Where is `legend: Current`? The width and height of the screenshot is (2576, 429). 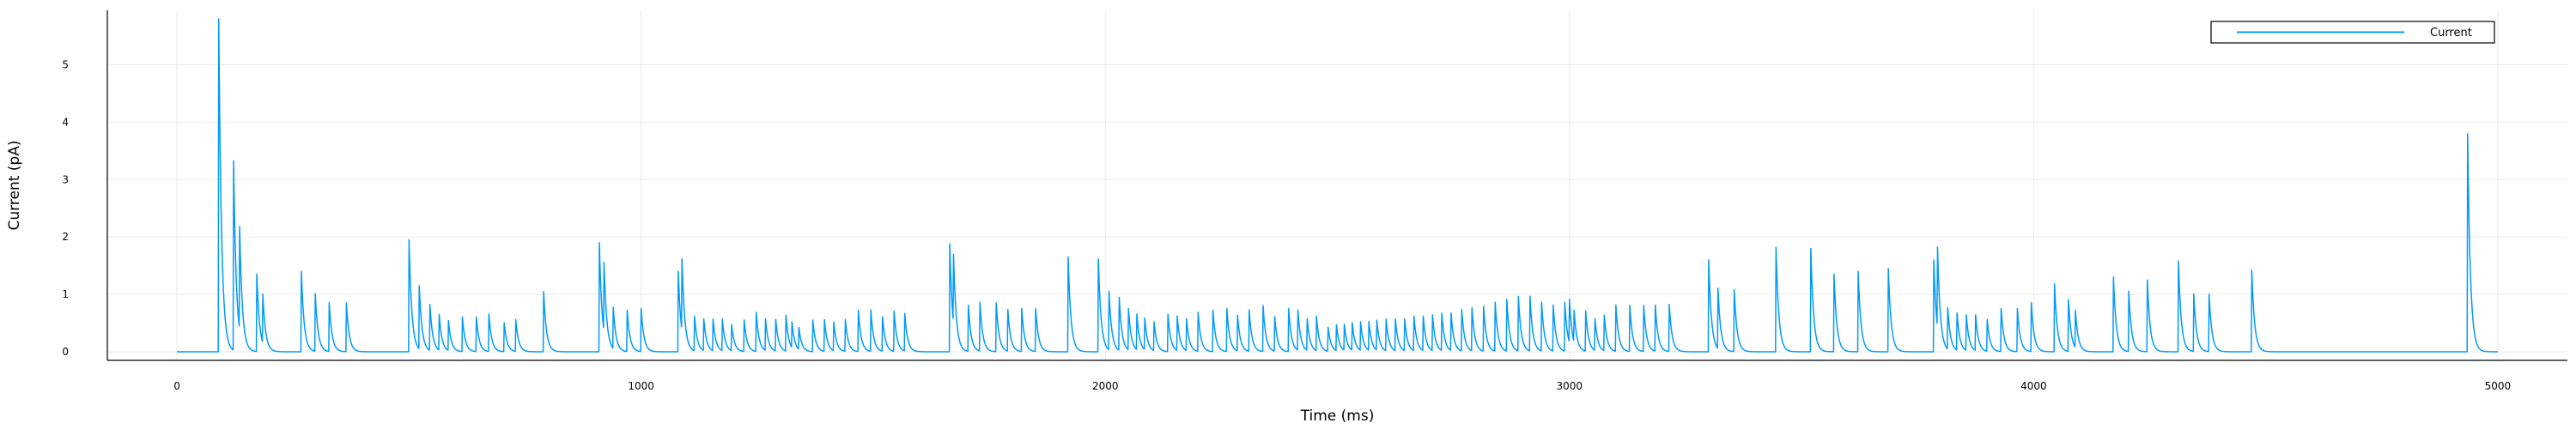
legend: Current is located at coordinates (2353, 32).